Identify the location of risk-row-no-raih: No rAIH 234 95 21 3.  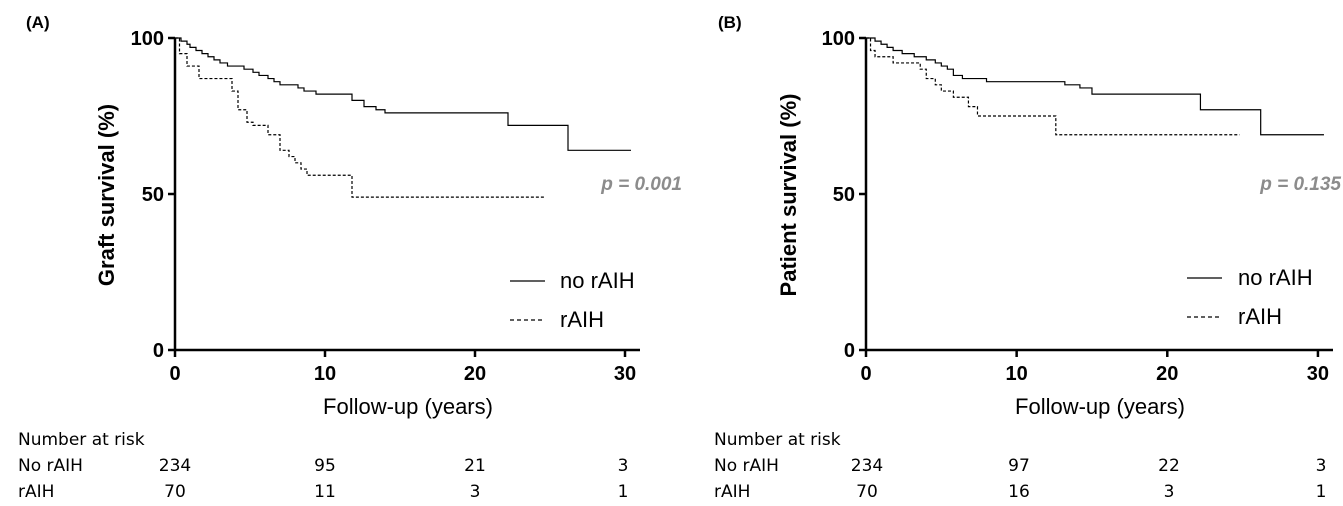
(348, 468).